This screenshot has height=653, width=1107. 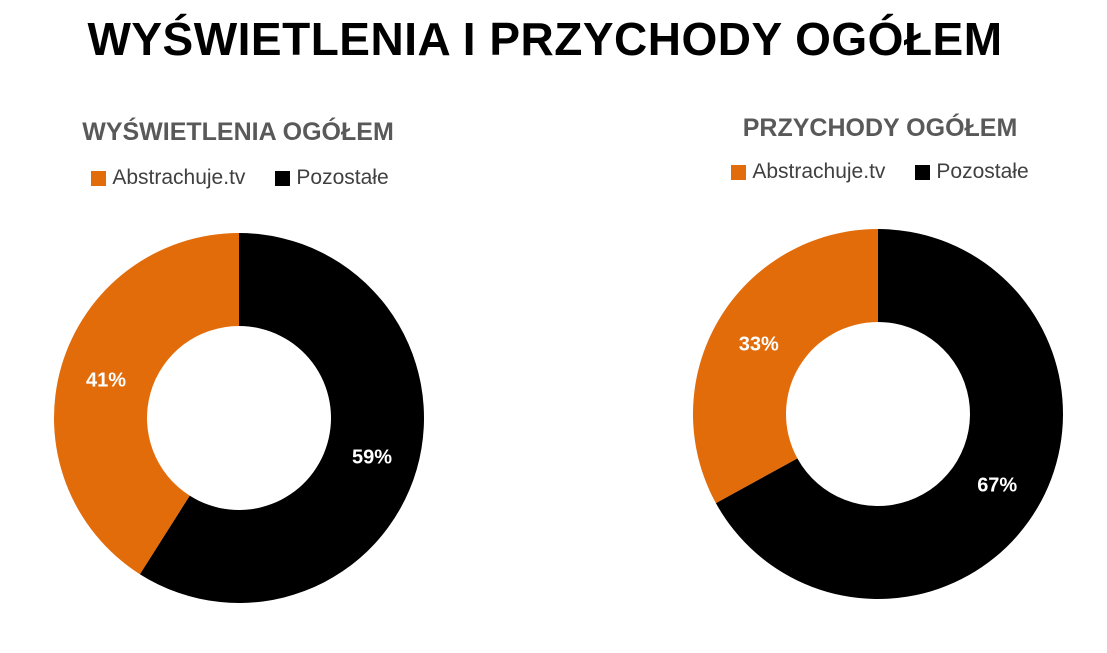 What do you see at coordinates (372, 458) in the screenshot?
I see `data-label-pozostale: 59%` at bounding box center [372, 458].